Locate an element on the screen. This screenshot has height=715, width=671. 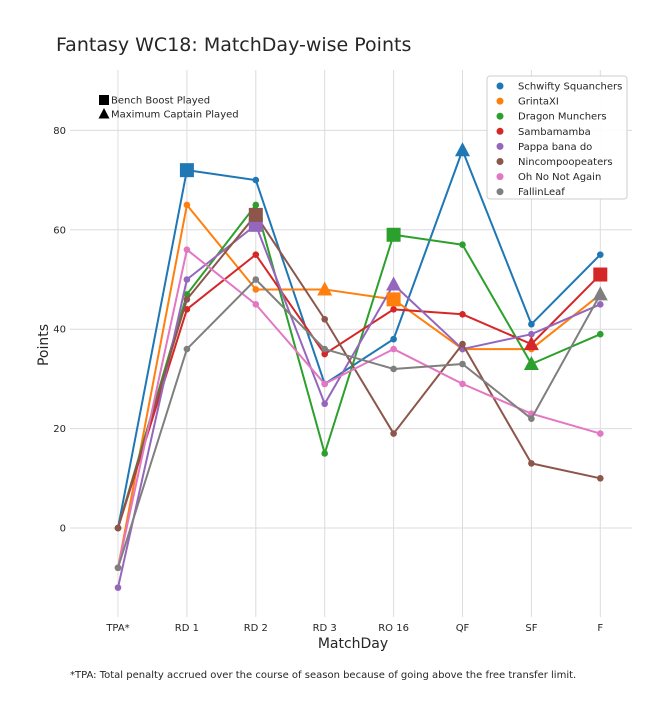
triangle-marker-icon is located at coordinates (104, 113).